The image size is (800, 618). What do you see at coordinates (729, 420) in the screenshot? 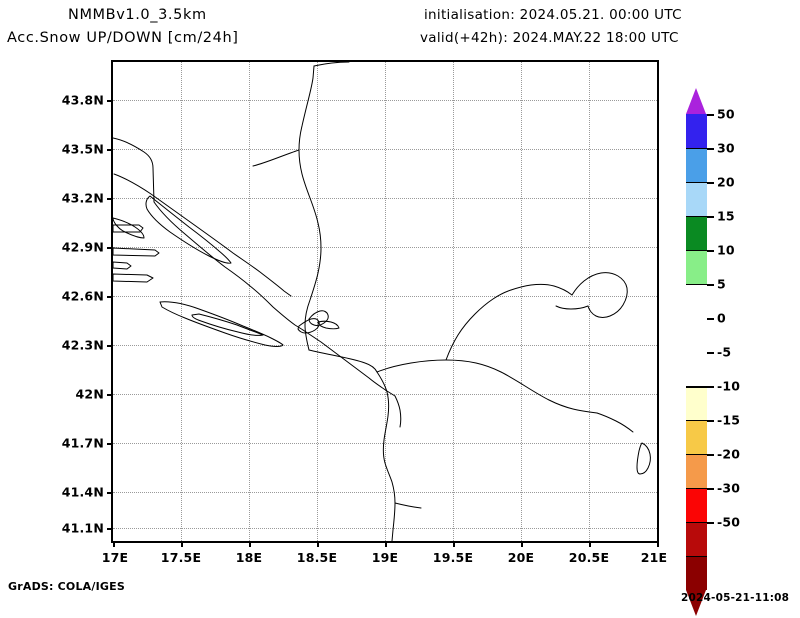
I see `colorbar-label-minus15: -15` at bounding box center [729, 420].